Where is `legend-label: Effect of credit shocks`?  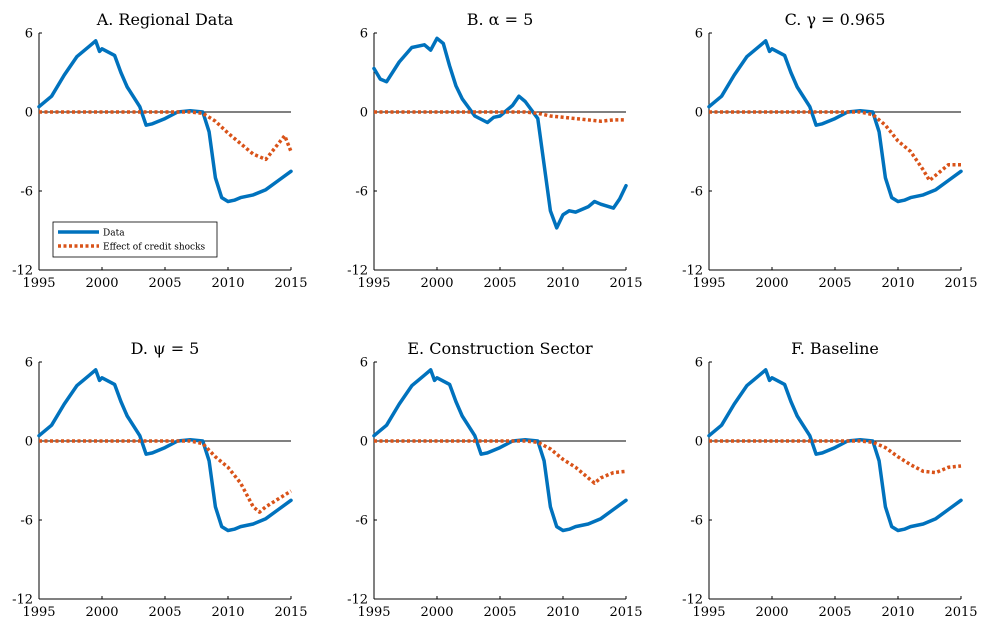 legend-label: Effect of credit shocks is located at coordinates (154, 248).